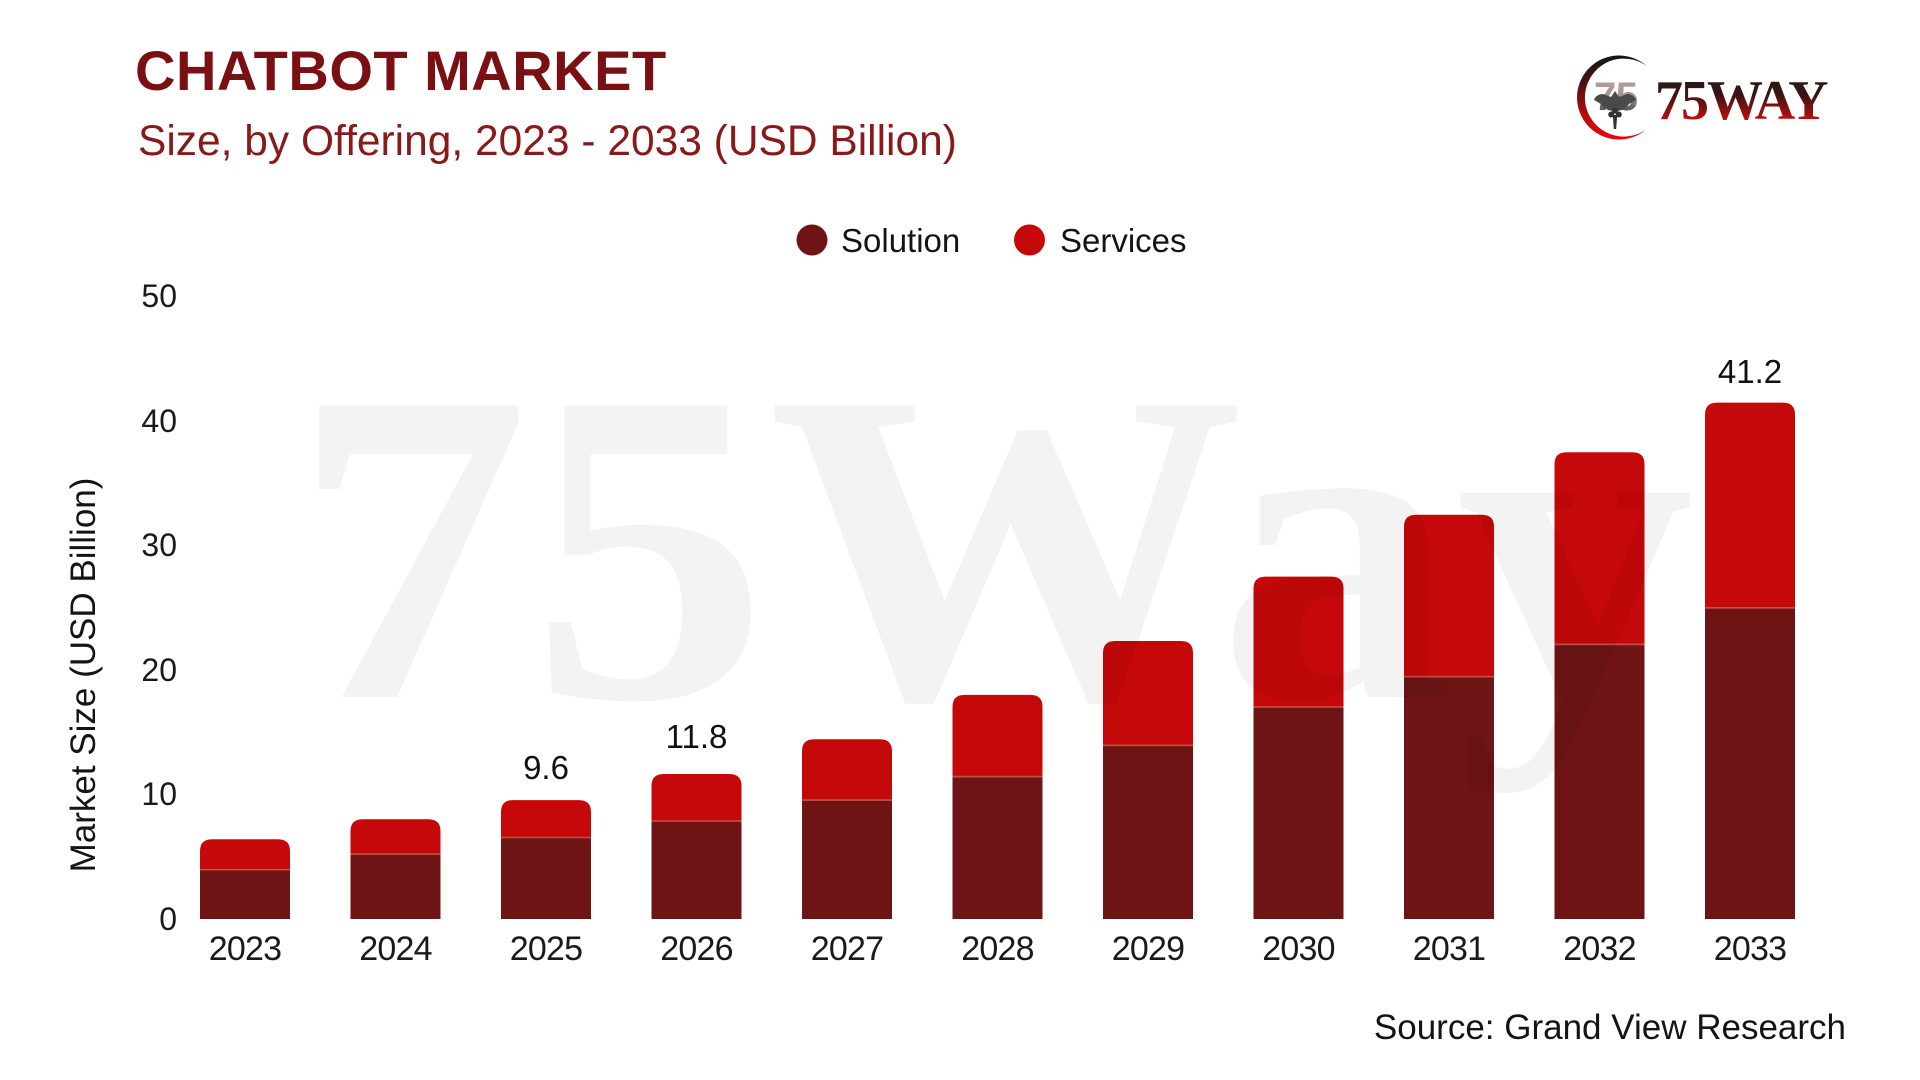 The image size is (1920, 1080). I want to click on svg-text: 2028, so click(997, 949).